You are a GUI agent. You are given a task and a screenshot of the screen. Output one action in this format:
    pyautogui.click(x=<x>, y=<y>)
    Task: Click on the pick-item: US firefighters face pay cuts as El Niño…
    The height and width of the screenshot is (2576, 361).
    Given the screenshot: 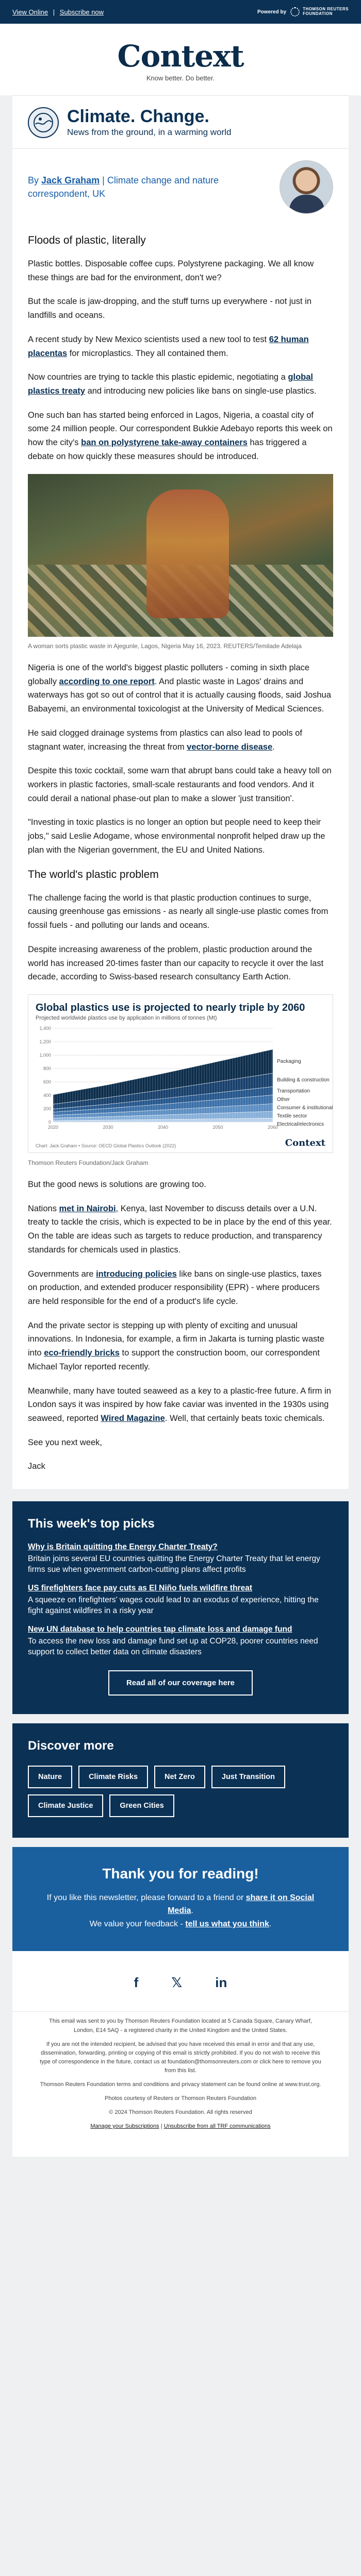 What is the action you would take?
    pyautogui.click(x=180, y=1600)
    